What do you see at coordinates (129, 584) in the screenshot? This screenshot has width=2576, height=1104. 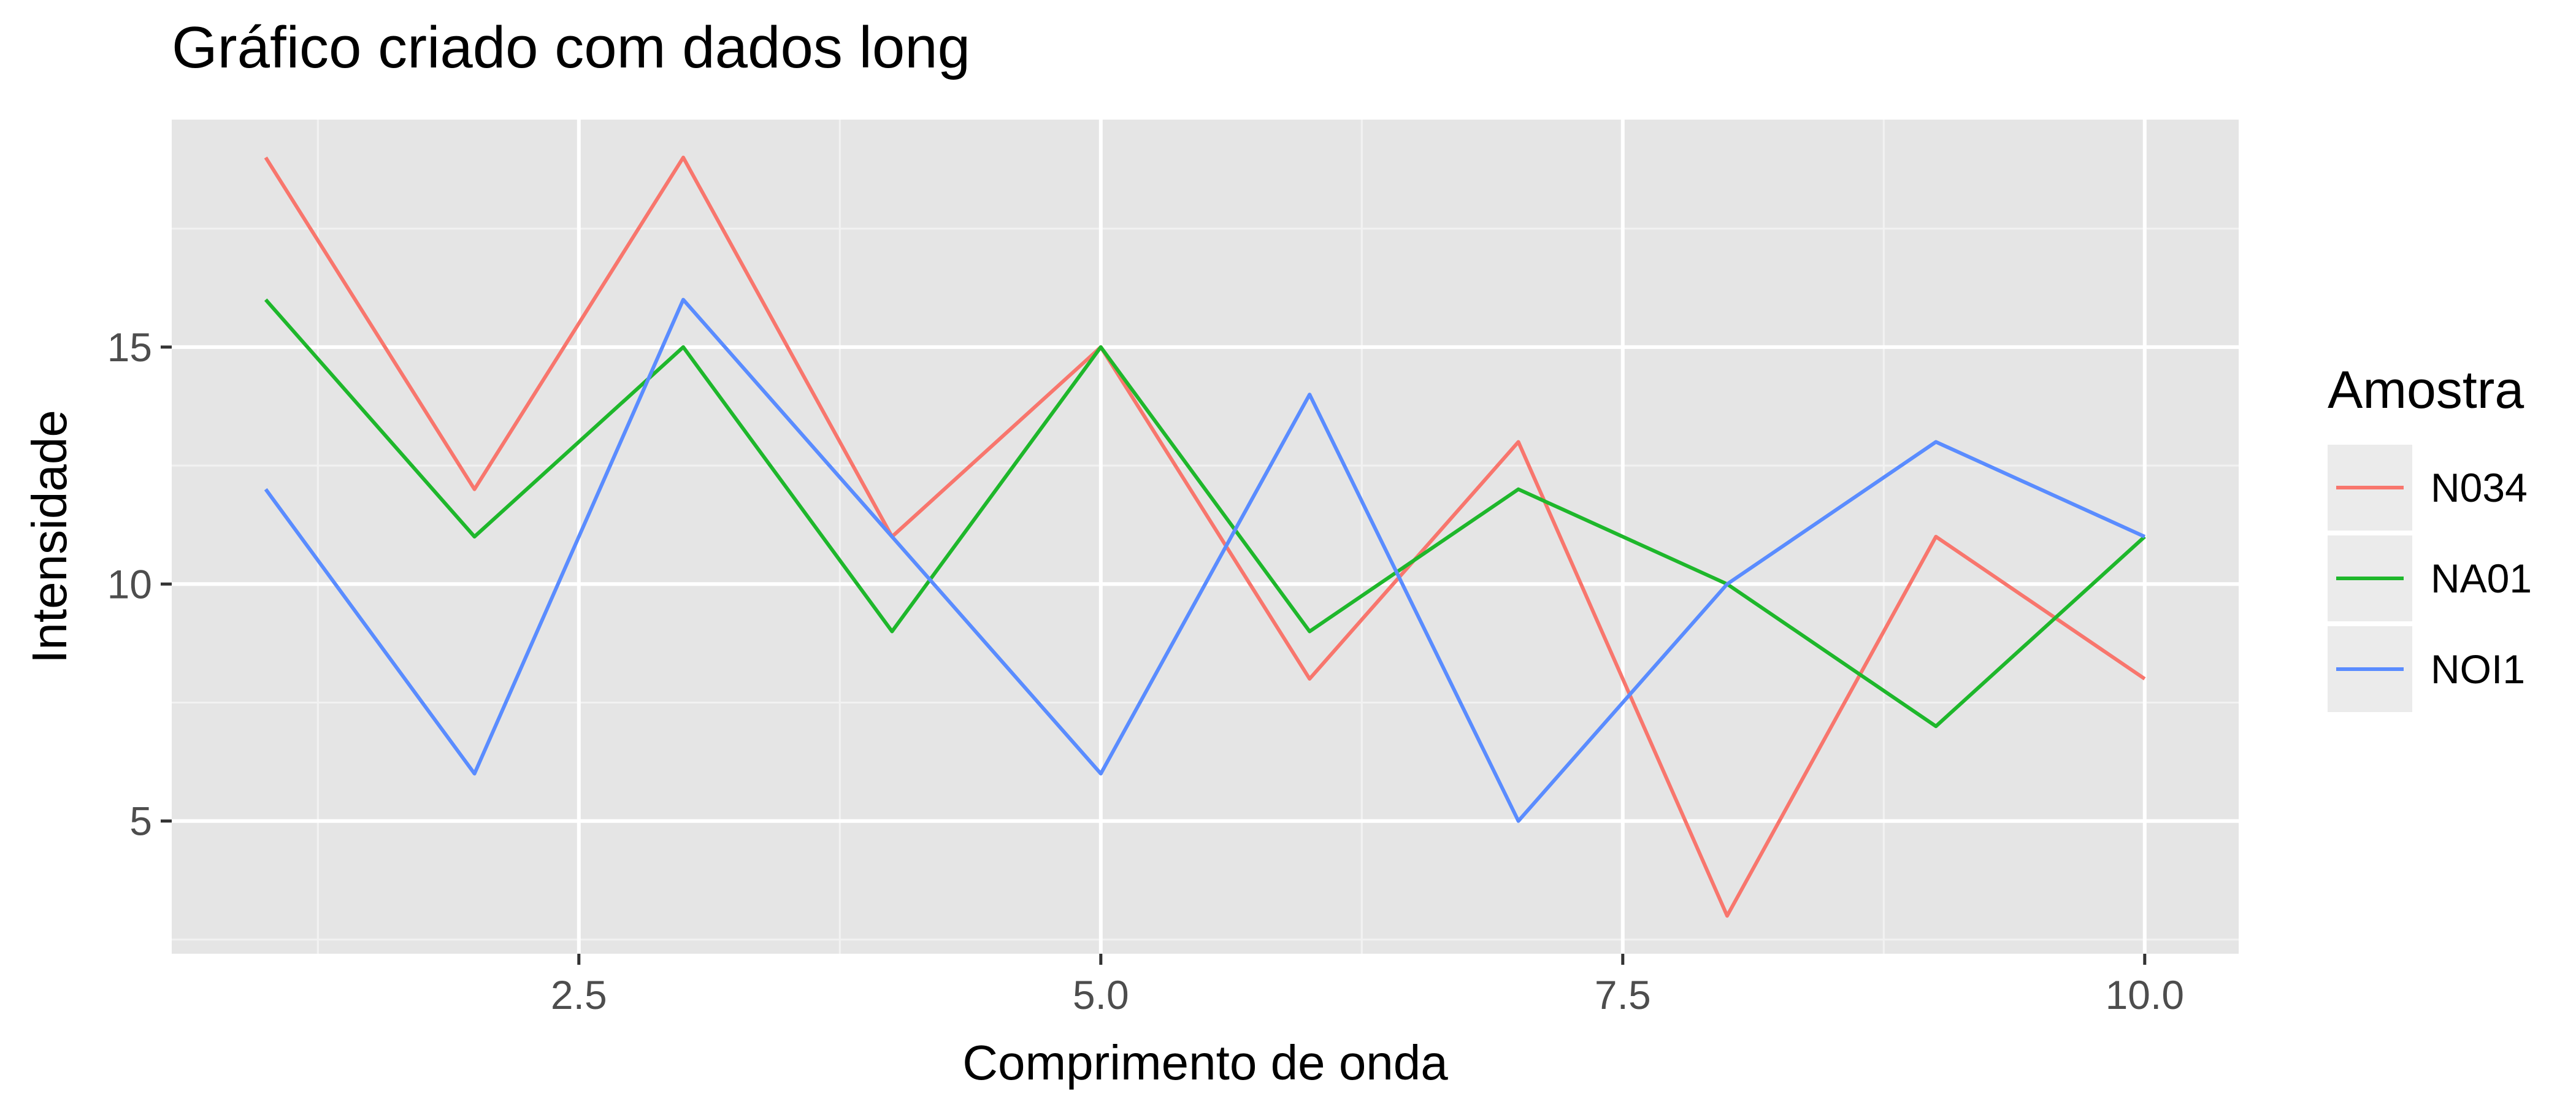 I see `y-tick-label: 10` at bounding box center [129, 584].